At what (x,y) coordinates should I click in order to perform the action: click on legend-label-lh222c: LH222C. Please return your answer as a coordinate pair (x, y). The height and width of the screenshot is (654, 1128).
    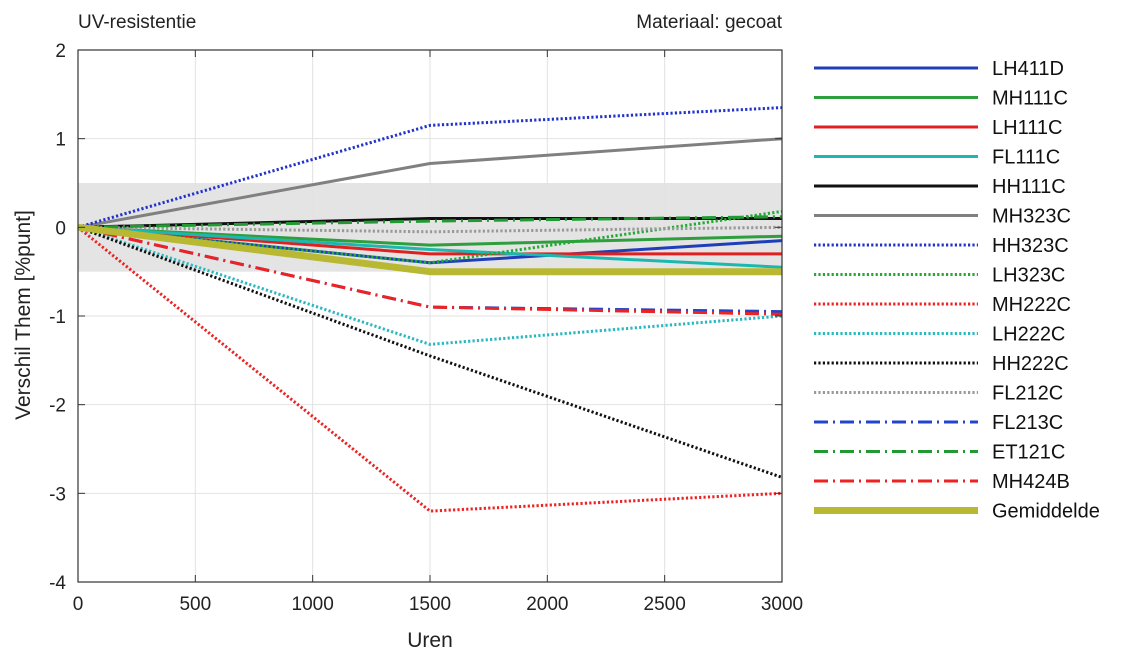
    Looking at the image, I should click on (1028, 335).